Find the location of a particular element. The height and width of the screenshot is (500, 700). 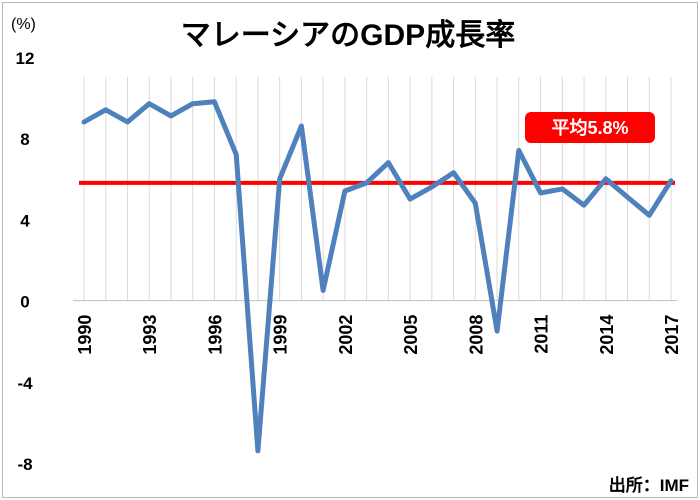

x-tick-label: 1993 is located at coordinates (150, 335).